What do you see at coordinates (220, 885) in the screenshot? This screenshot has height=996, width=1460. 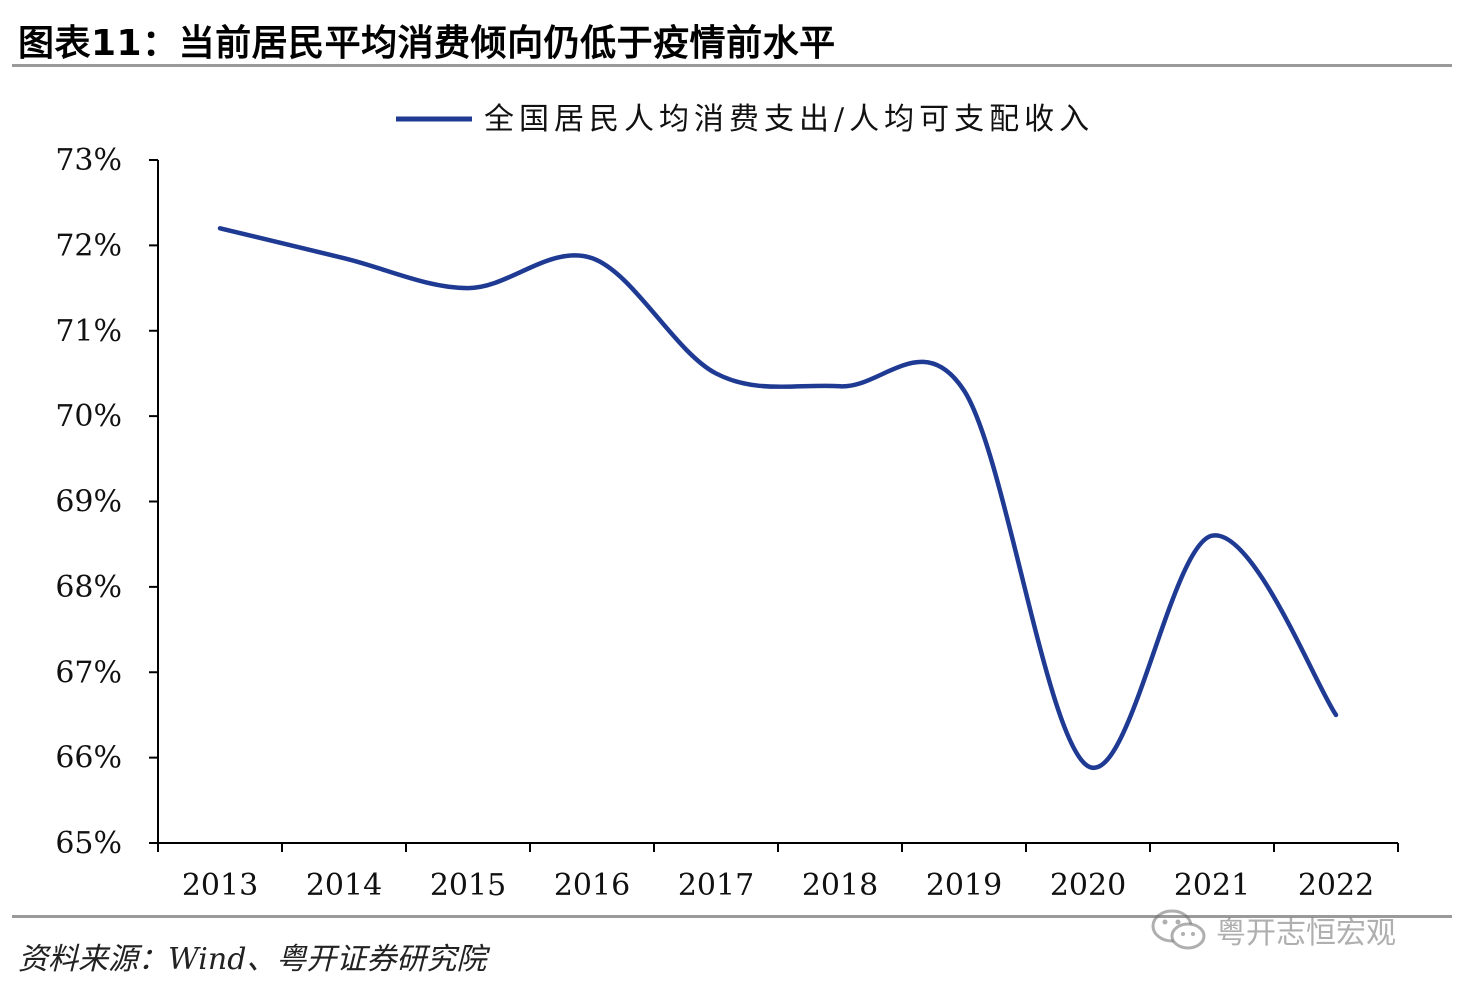 I see `x-tick-label: 2013` at bounding box center [220, 885].